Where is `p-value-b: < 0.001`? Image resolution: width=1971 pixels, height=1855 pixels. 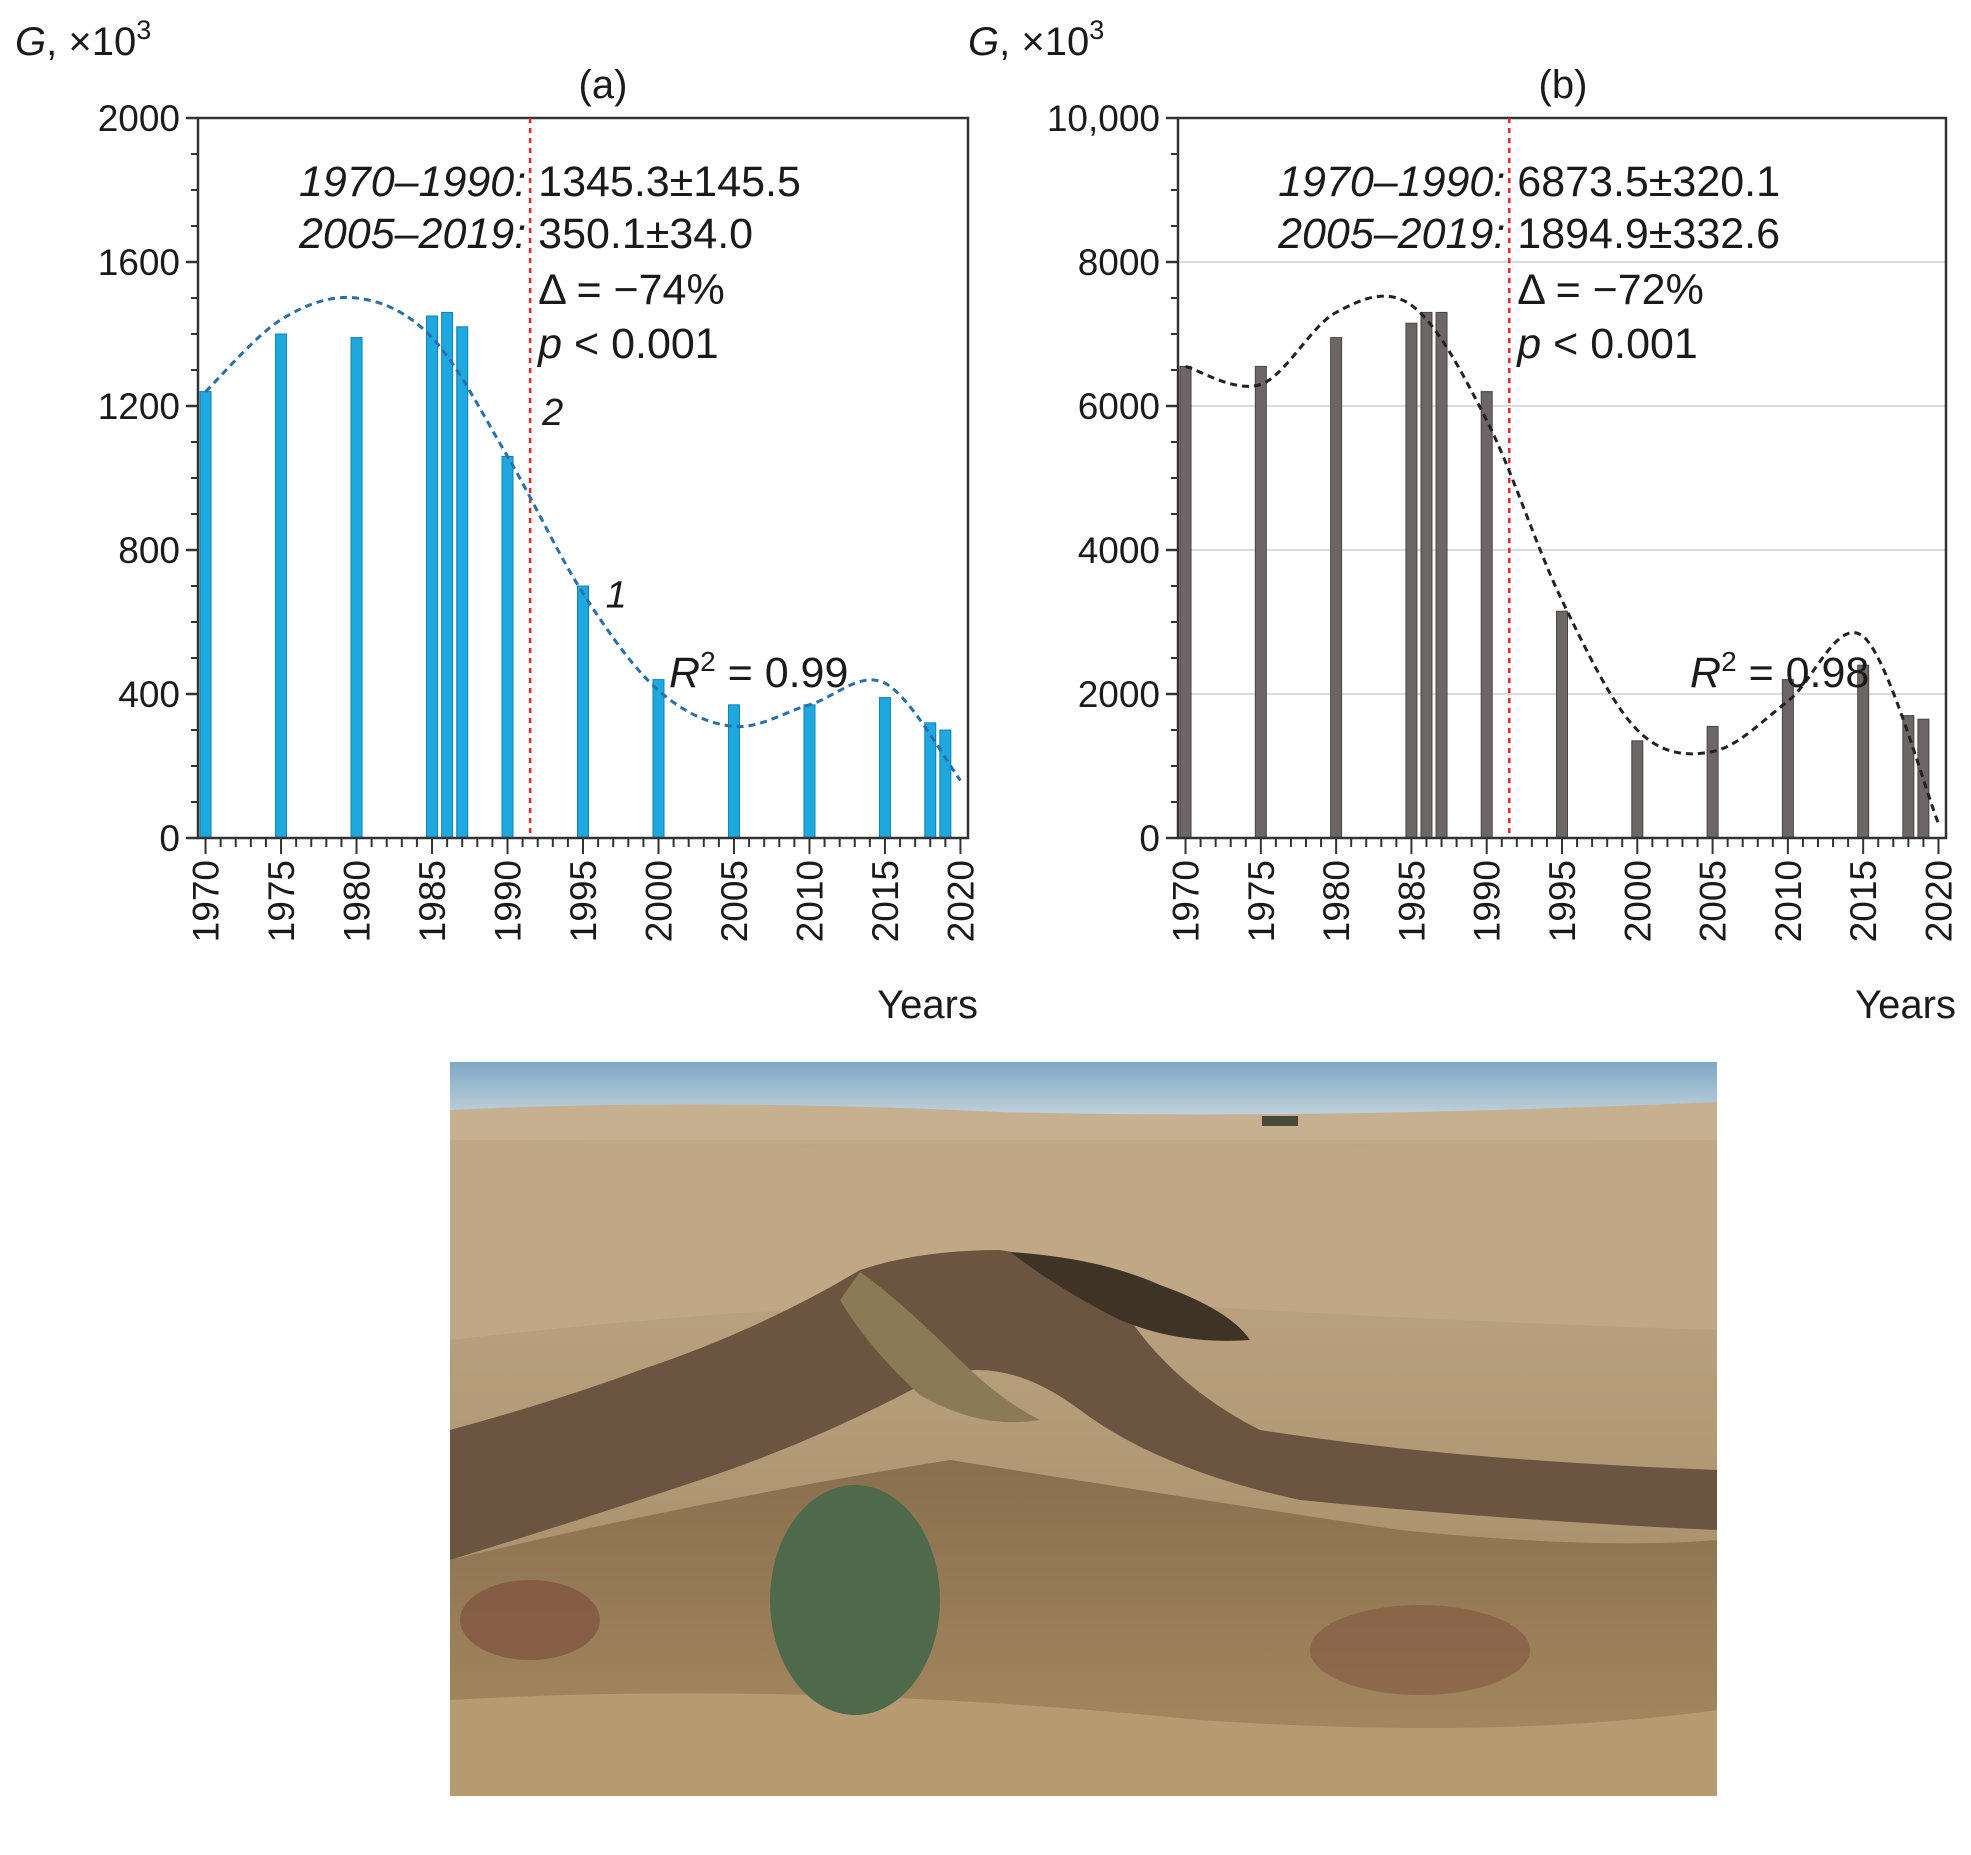
p-value-b: < 0.001 is located at coordinates (1619, 344).